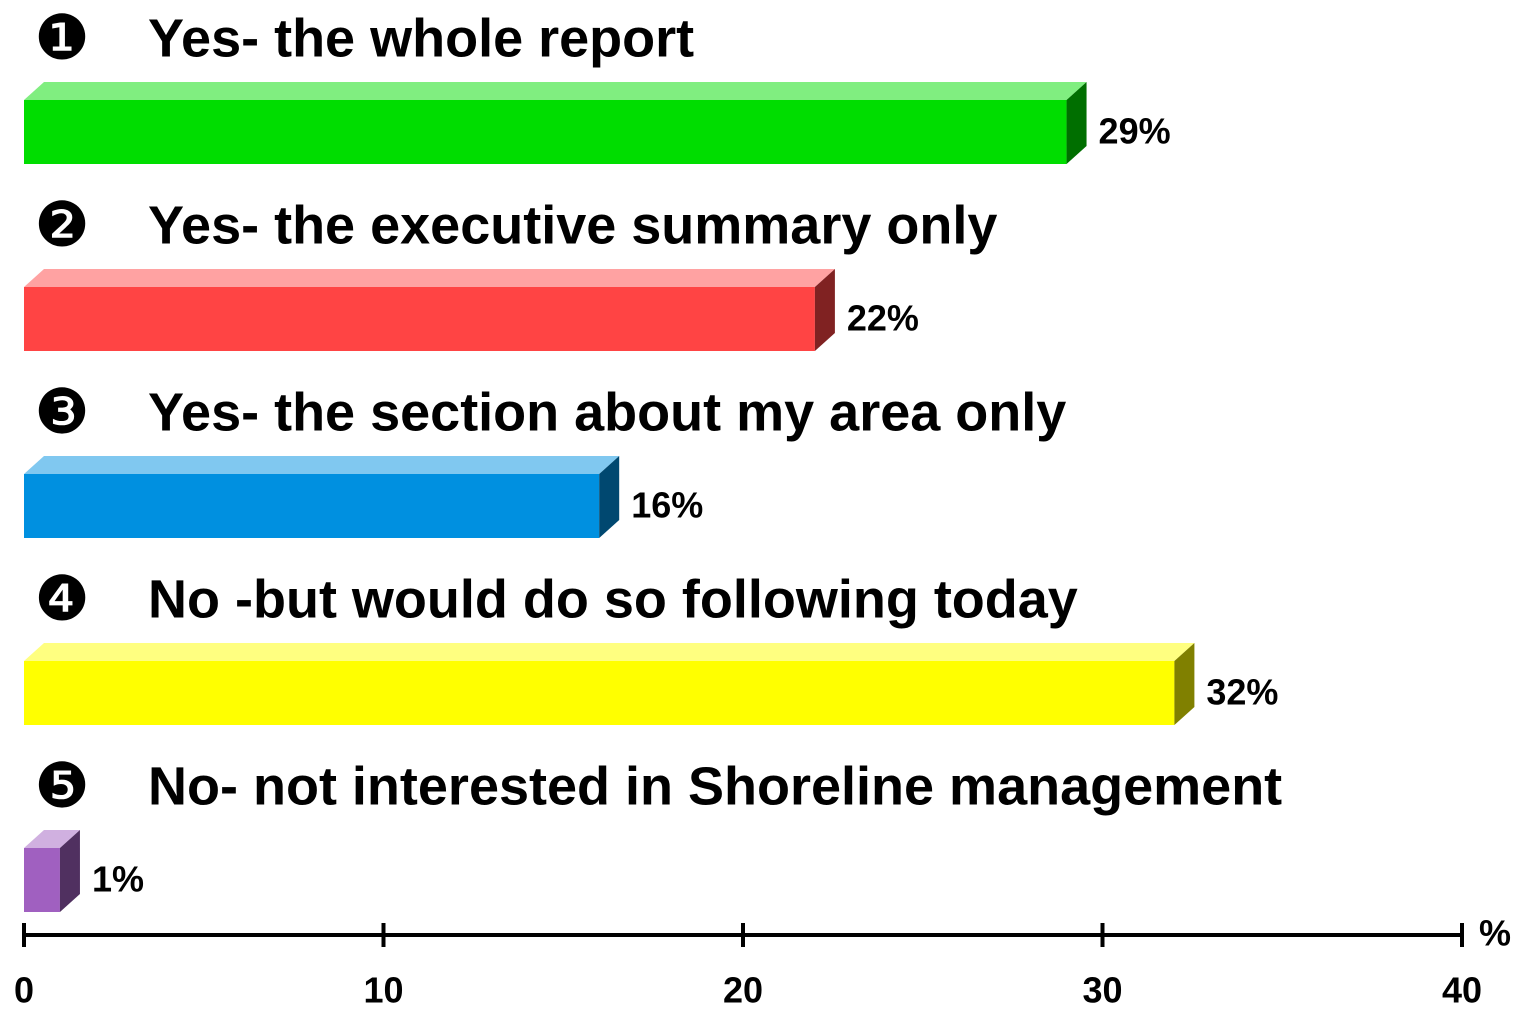 The width and height of the screenshot is (1522, 1011). What do you see at coordinates (883, 318) in the screenshot?
I see `value-label: 22%` at bounding box center [883, 318].